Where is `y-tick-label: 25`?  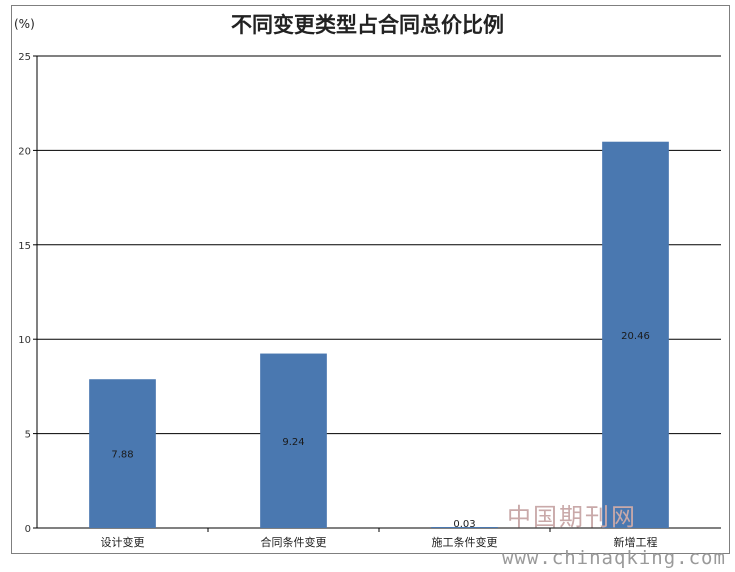 y-tick-label: 25 is located at coordinates (24, 57).